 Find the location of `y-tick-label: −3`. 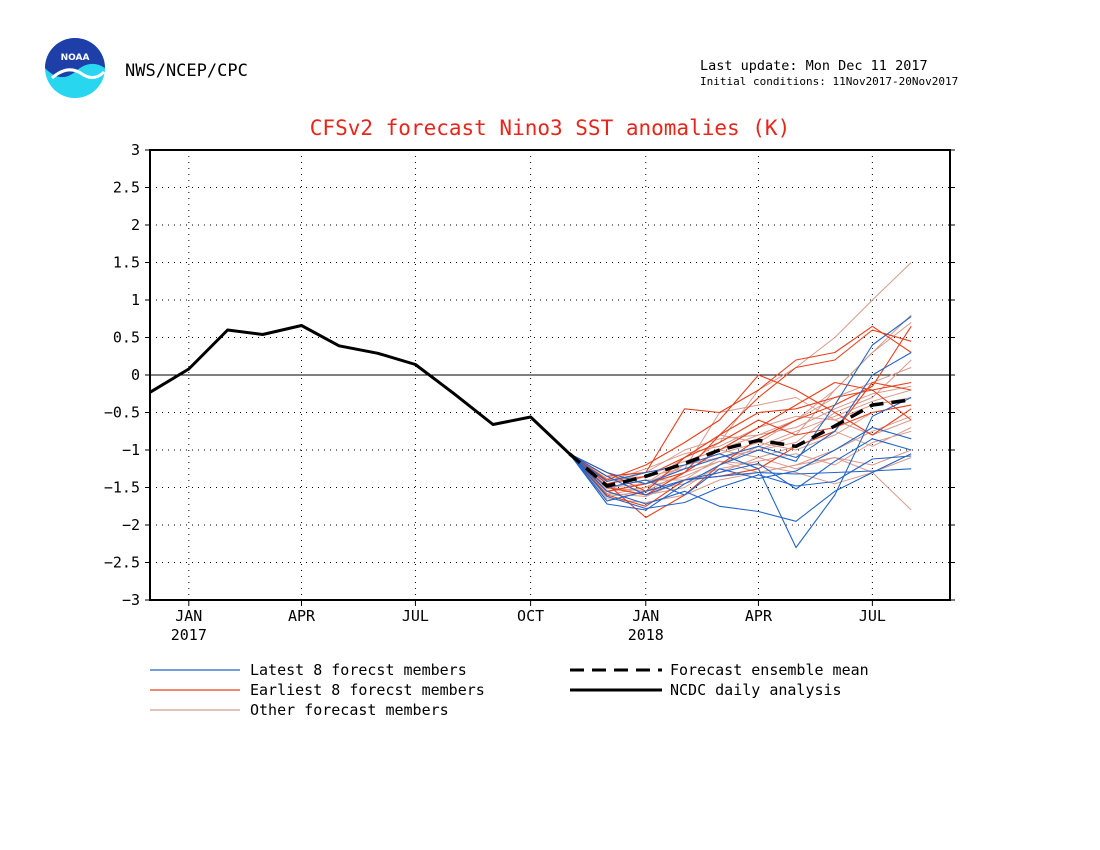

y-tick-label: −3 is located at coordinates (131, 600).